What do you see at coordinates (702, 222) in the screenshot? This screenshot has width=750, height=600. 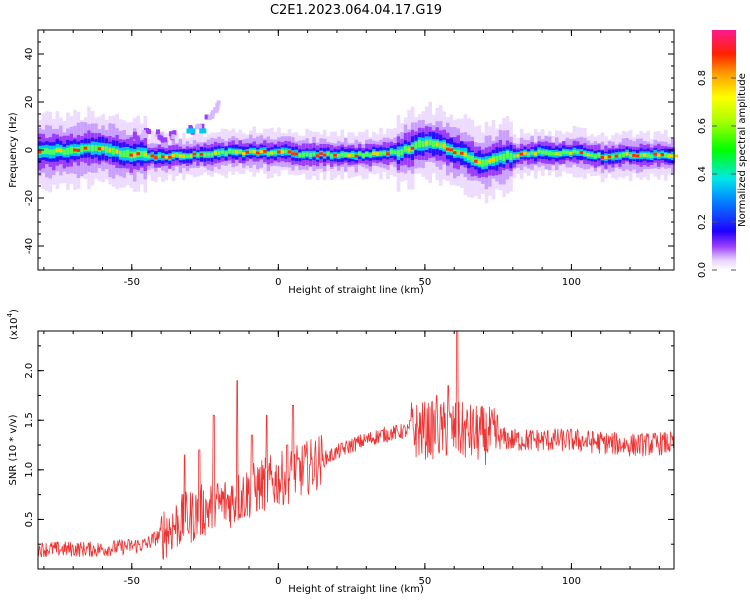 I see `colorbar-tick-label: 0.2` at bounding box center [702, 222].